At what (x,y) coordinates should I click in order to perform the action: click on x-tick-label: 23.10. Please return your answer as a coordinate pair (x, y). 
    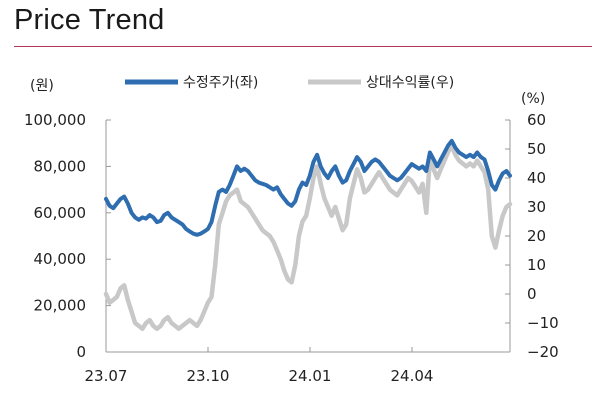
    Looking at the image, I should click on (208, 376).